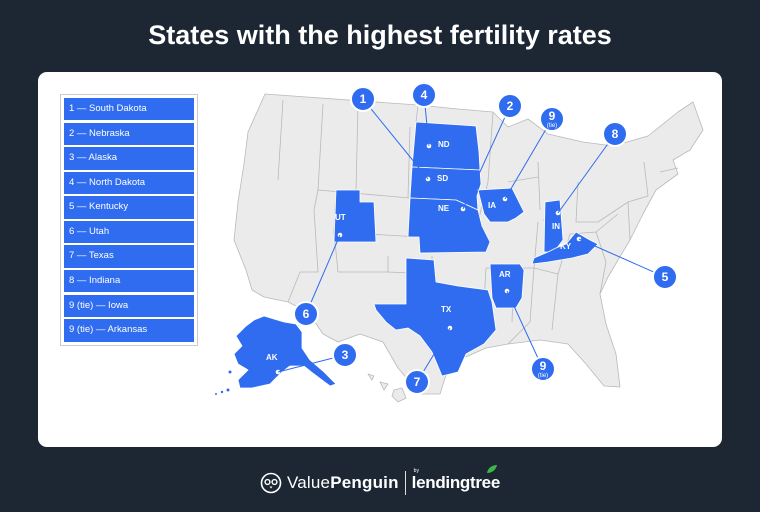 The height and width of the screenshot is (512, 760). Describe the element at coordinates (129, 158) in the screenshot. I see `legend-item: 3 — Alaska` at that location.